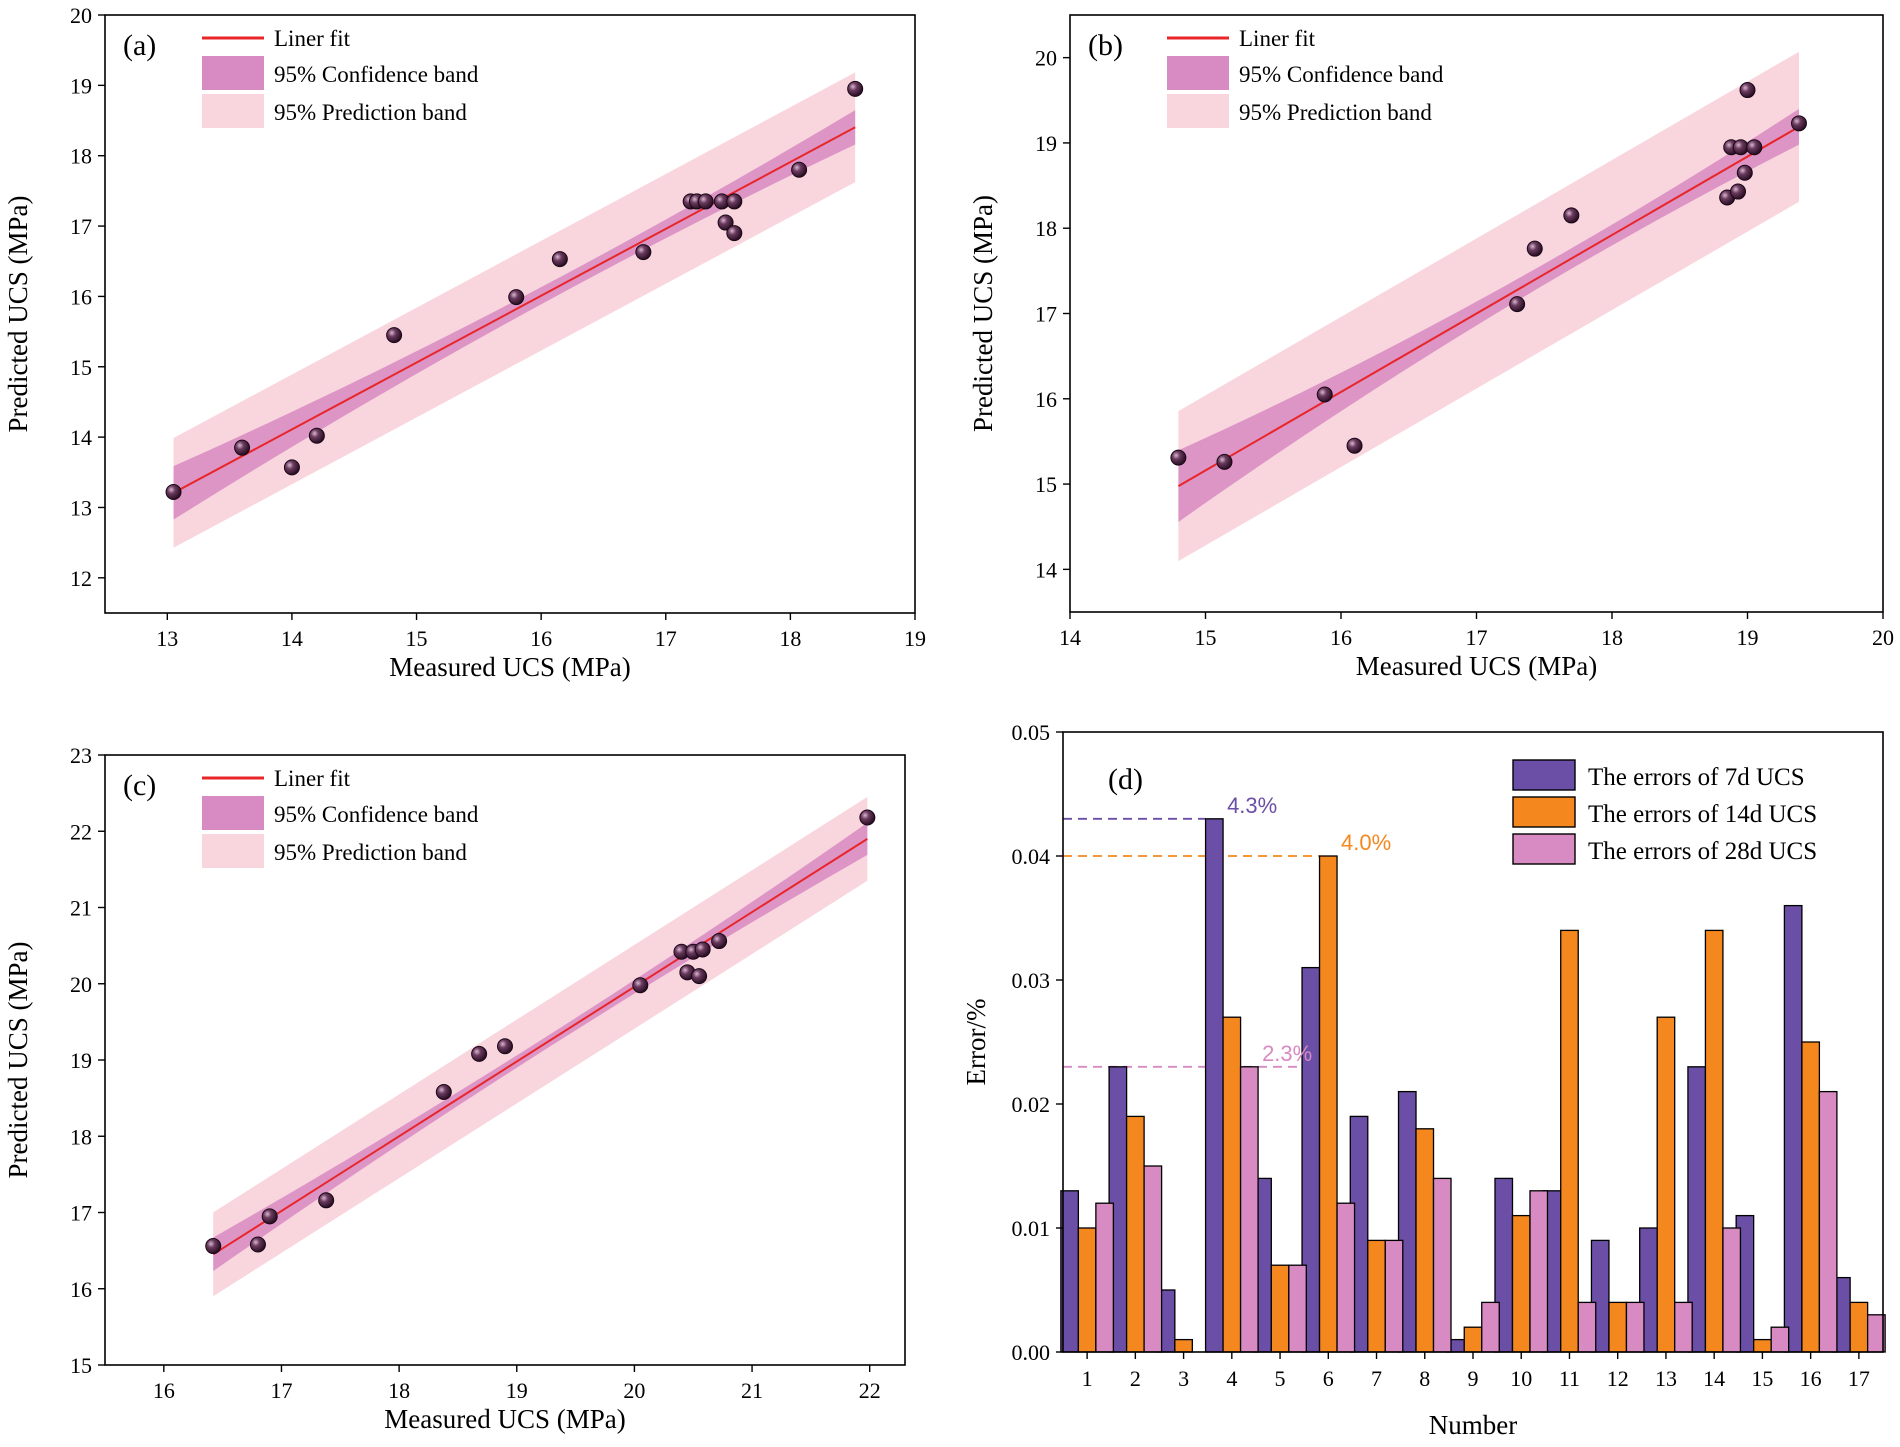 This screenshot has width=1900, height=1447. What do you see at coordinates (18, 1060) in the screenshot?
I see `y-axis-title: Predicted UCS (MPa)` at bounding box center [18, 1060].